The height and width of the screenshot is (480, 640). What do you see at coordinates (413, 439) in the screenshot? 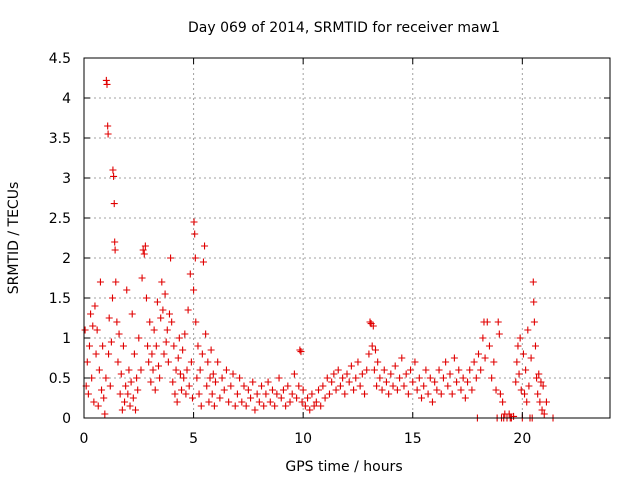
I see `x-tick-label: 15` at bounding box center [413, 439].